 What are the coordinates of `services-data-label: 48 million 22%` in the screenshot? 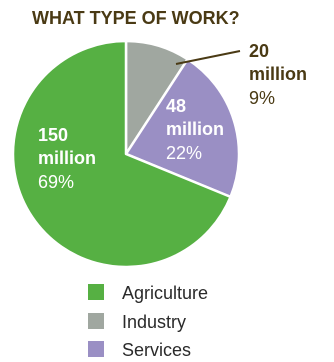 It's located at (195, 129).